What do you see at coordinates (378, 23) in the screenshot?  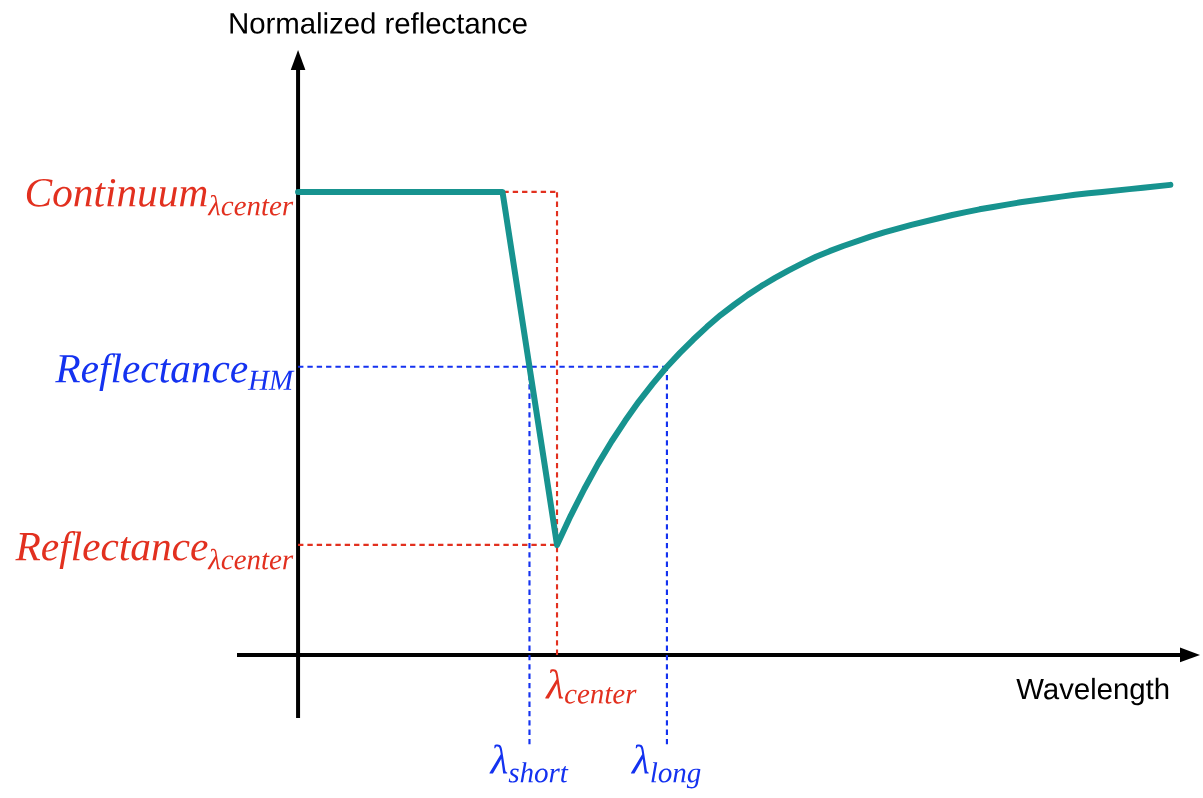 I see `text: Normalized reflectance` at bounding box center [378, 23].